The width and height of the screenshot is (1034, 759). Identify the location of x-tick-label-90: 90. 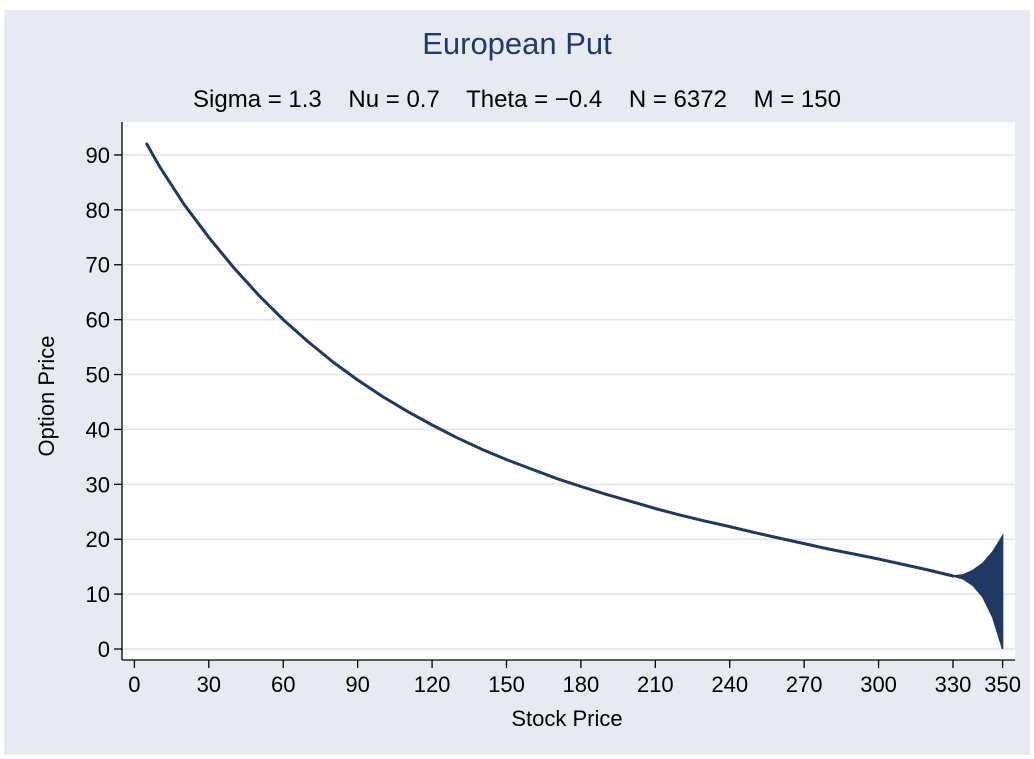
(357, 684).